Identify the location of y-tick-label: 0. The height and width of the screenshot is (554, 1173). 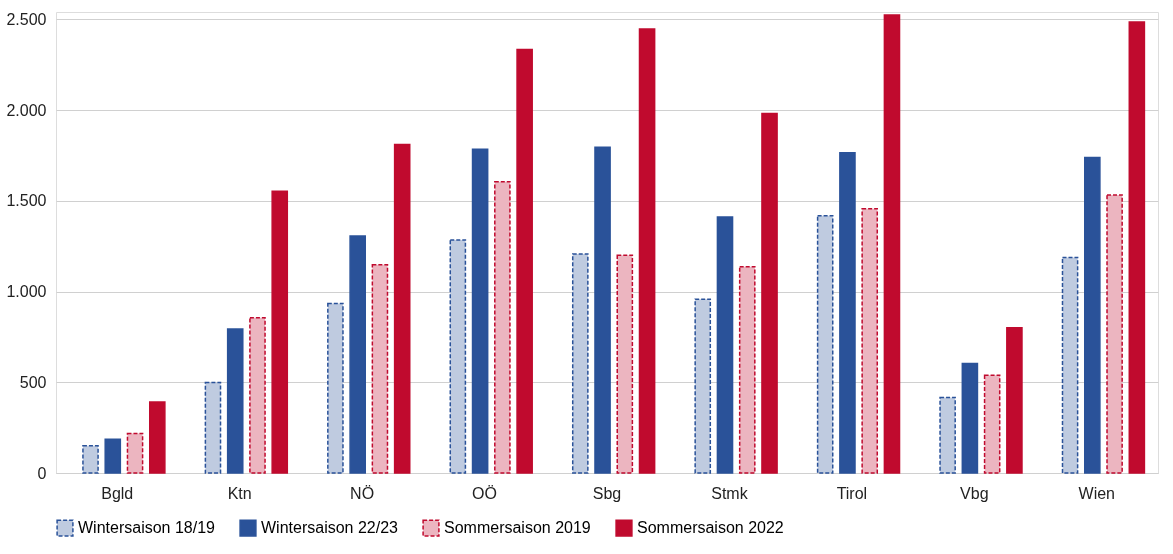
(42, 473).